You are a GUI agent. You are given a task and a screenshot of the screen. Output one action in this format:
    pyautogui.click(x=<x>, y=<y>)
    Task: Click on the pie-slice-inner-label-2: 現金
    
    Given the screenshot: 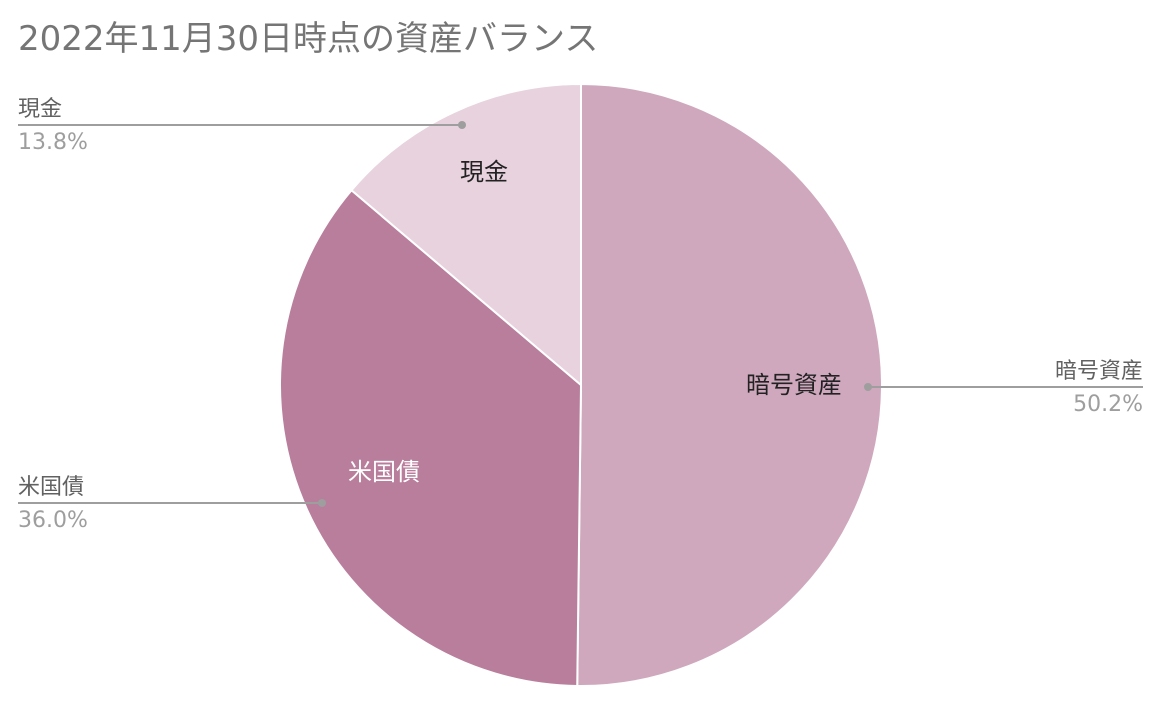 What is the action you would take?
    pyautogui.click(x=484, y=172)
    